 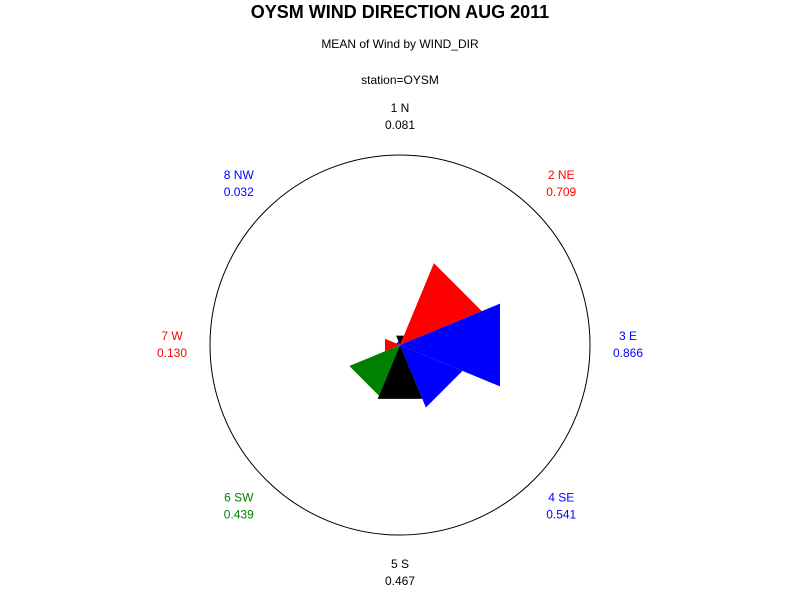 I want to click on category-label: 8 NW, so click(x=239, y=175).